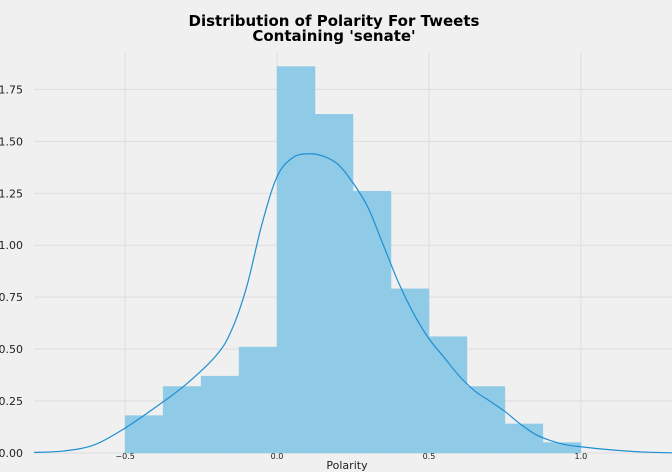  What do you see at coordinates (11, 401) in the screenshot?
I see `y-tick-label: 0.25` at bounding box center [11, 401].